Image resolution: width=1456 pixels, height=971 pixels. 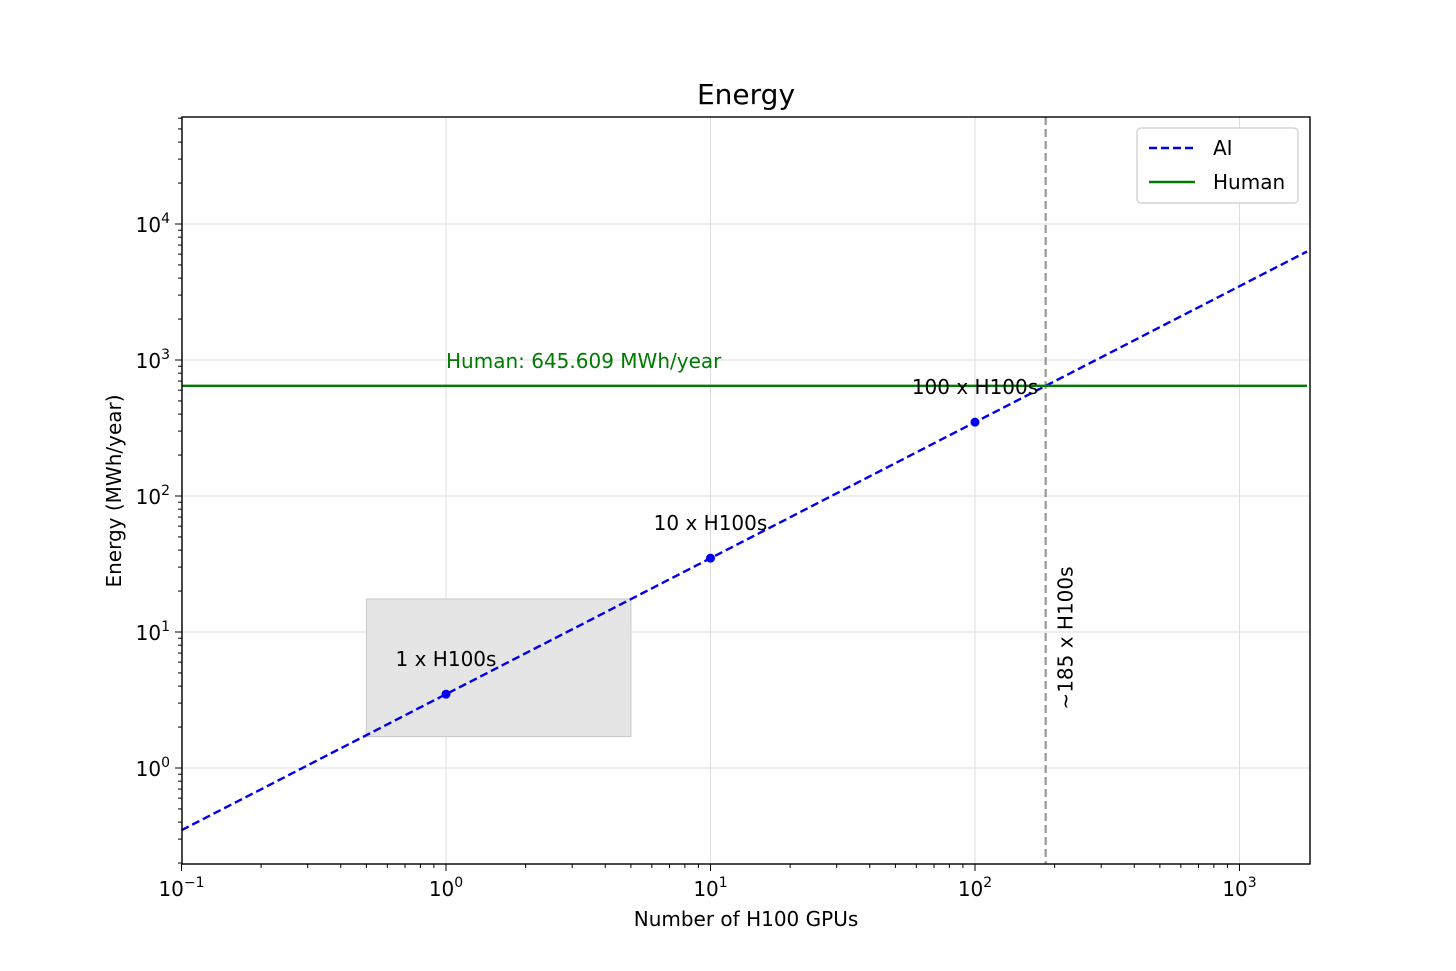 I want to click on data-point-label: 100 x H100s, so click(x=975, y=387).